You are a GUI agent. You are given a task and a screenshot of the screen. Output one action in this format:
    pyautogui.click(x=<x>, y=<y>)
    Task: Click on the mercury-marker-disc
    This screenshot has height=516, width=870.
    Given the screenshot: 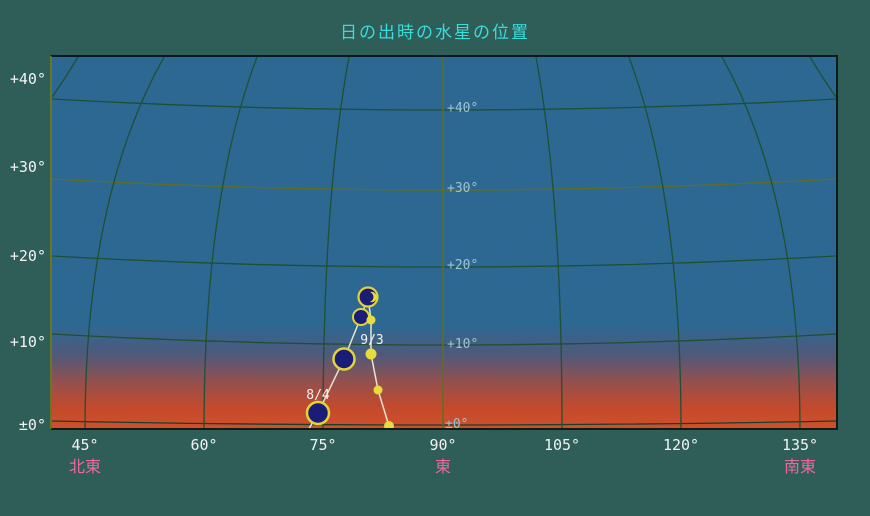 What is the action you would take?
    pyautogui.click(x=344, y=359)
    